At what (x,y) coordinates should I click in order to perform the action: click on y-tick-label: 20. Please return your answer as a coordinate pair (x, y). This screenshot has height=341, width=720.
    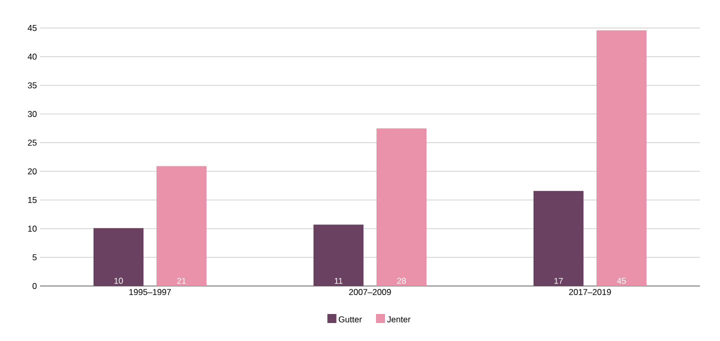
    Looking at the image, I should click on (32, 171).